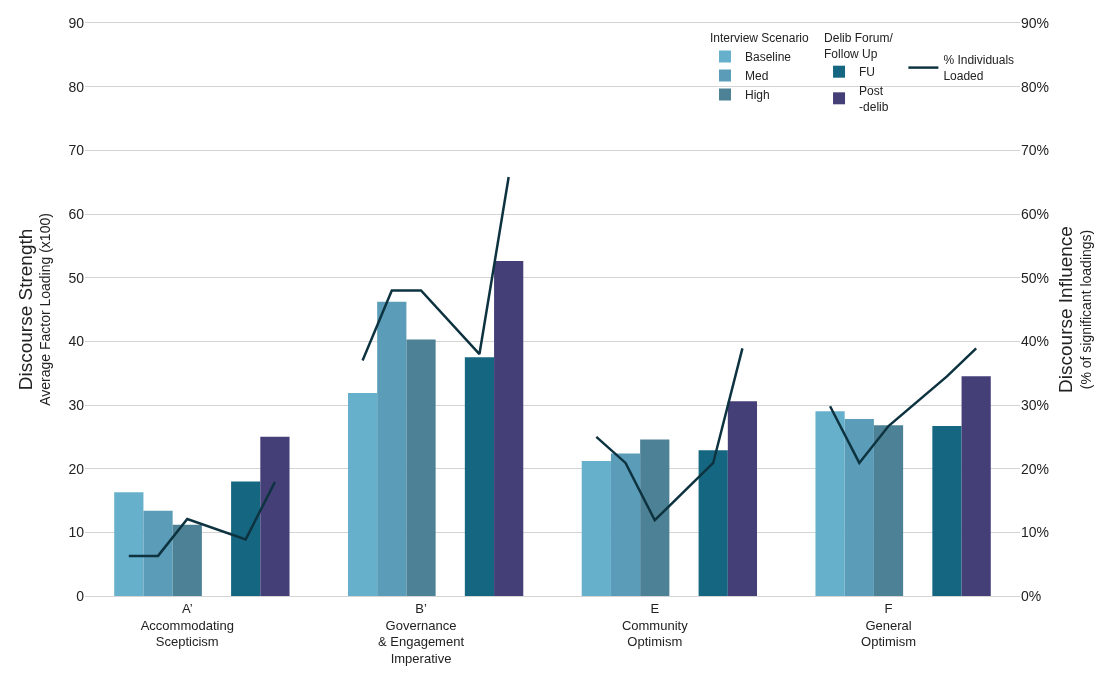  Describe the element at coordinates (76, 86) in the screenshot. I see `y-tick-label: 80` at that location.